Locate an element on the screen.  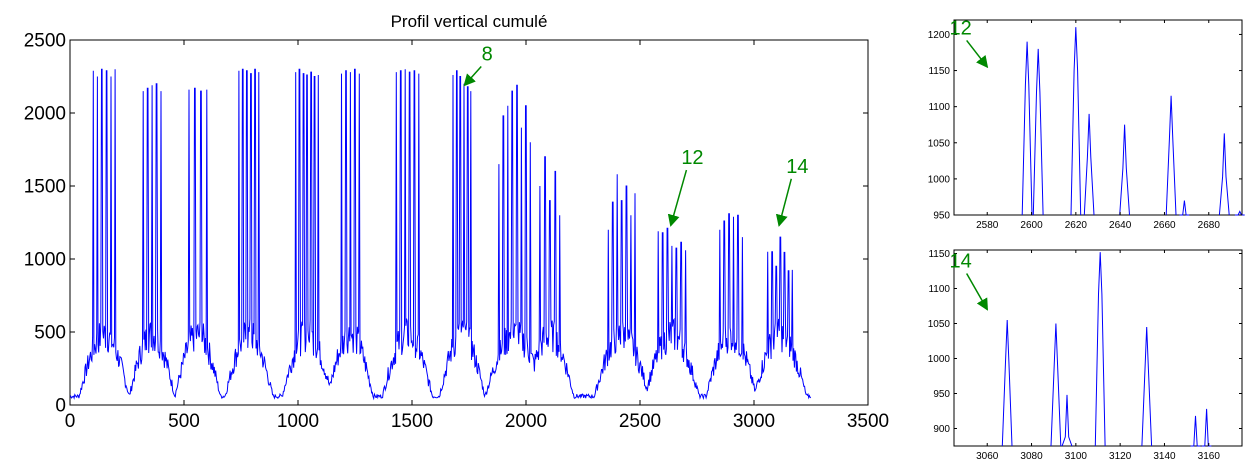
y-tick-label: 1500 is located at coordinates (45, 187).